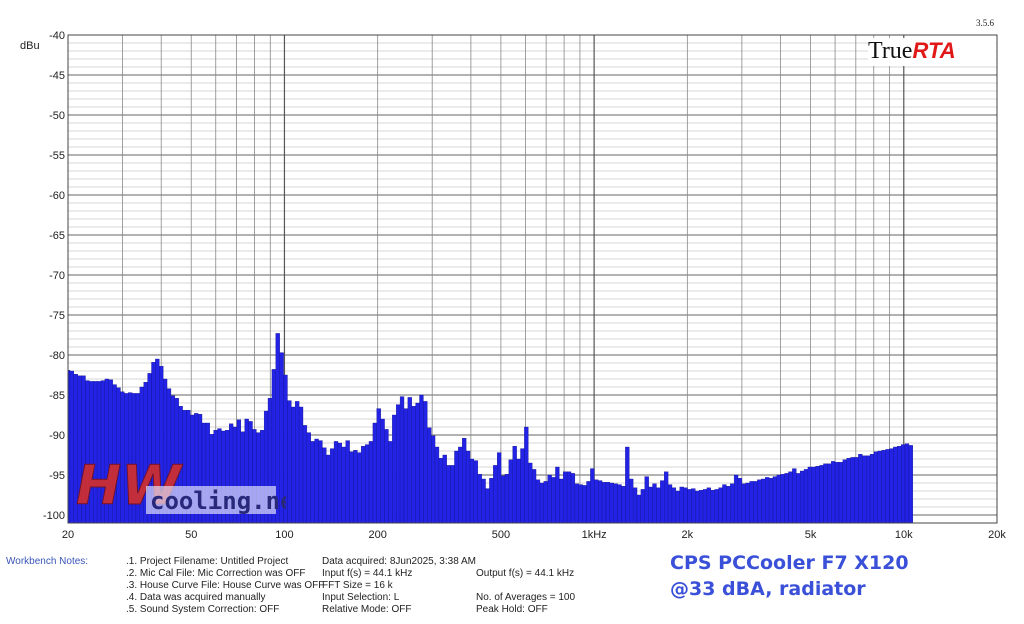 This screenshot has width=1024, height=624. Describe the element at coordinates (534, 535) in the screenshot. I see `x-axis-ticks: 20 50 100 200 500 1kHz 2k 5k 10k 20k` at that location.